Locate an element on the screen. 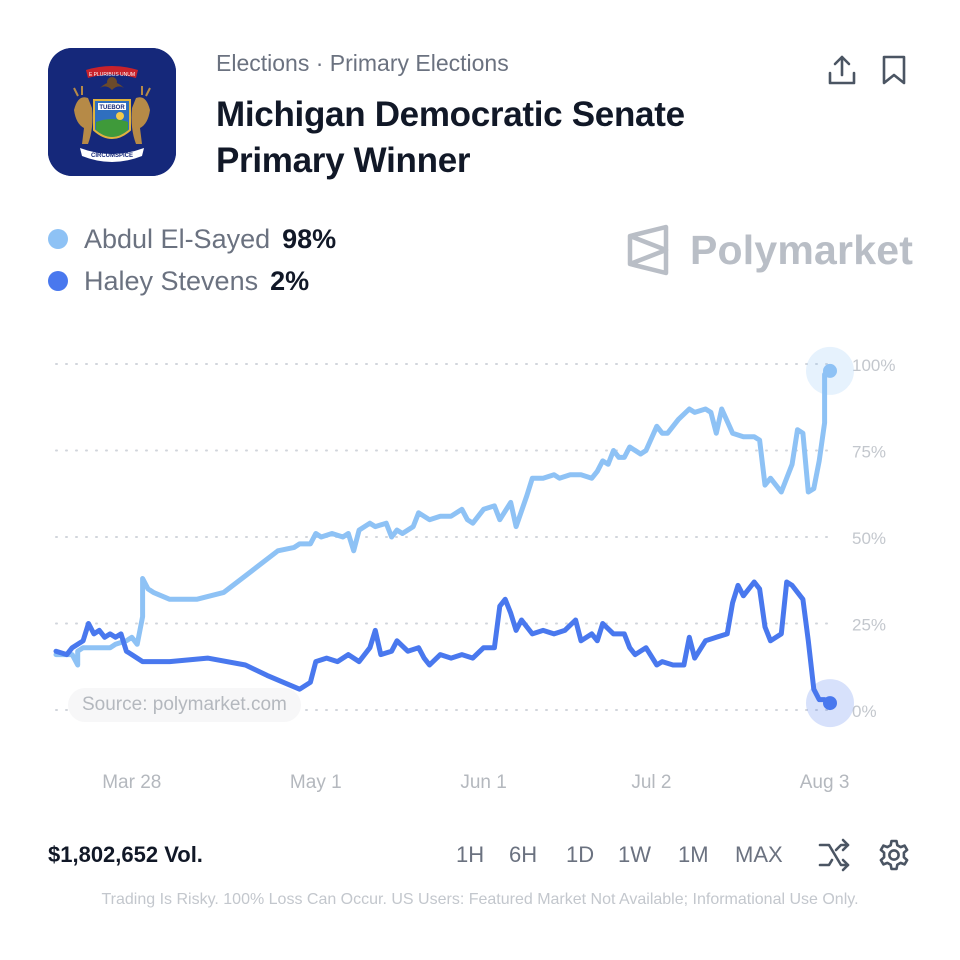 This screenshot has height=960, width=960. chart-legend: Abdul El-Sayed 98% Haley Stevens 2% is located at coordinates (192, 260).